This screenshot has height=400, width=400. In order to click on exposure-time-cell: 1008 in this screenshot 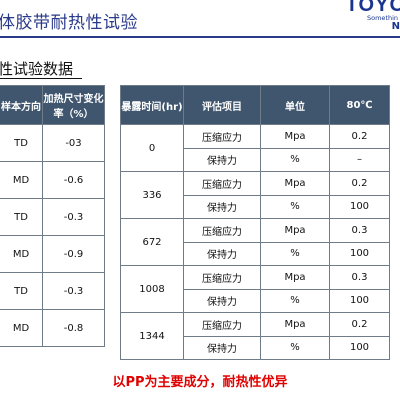, I will do `click(152, 289)`.